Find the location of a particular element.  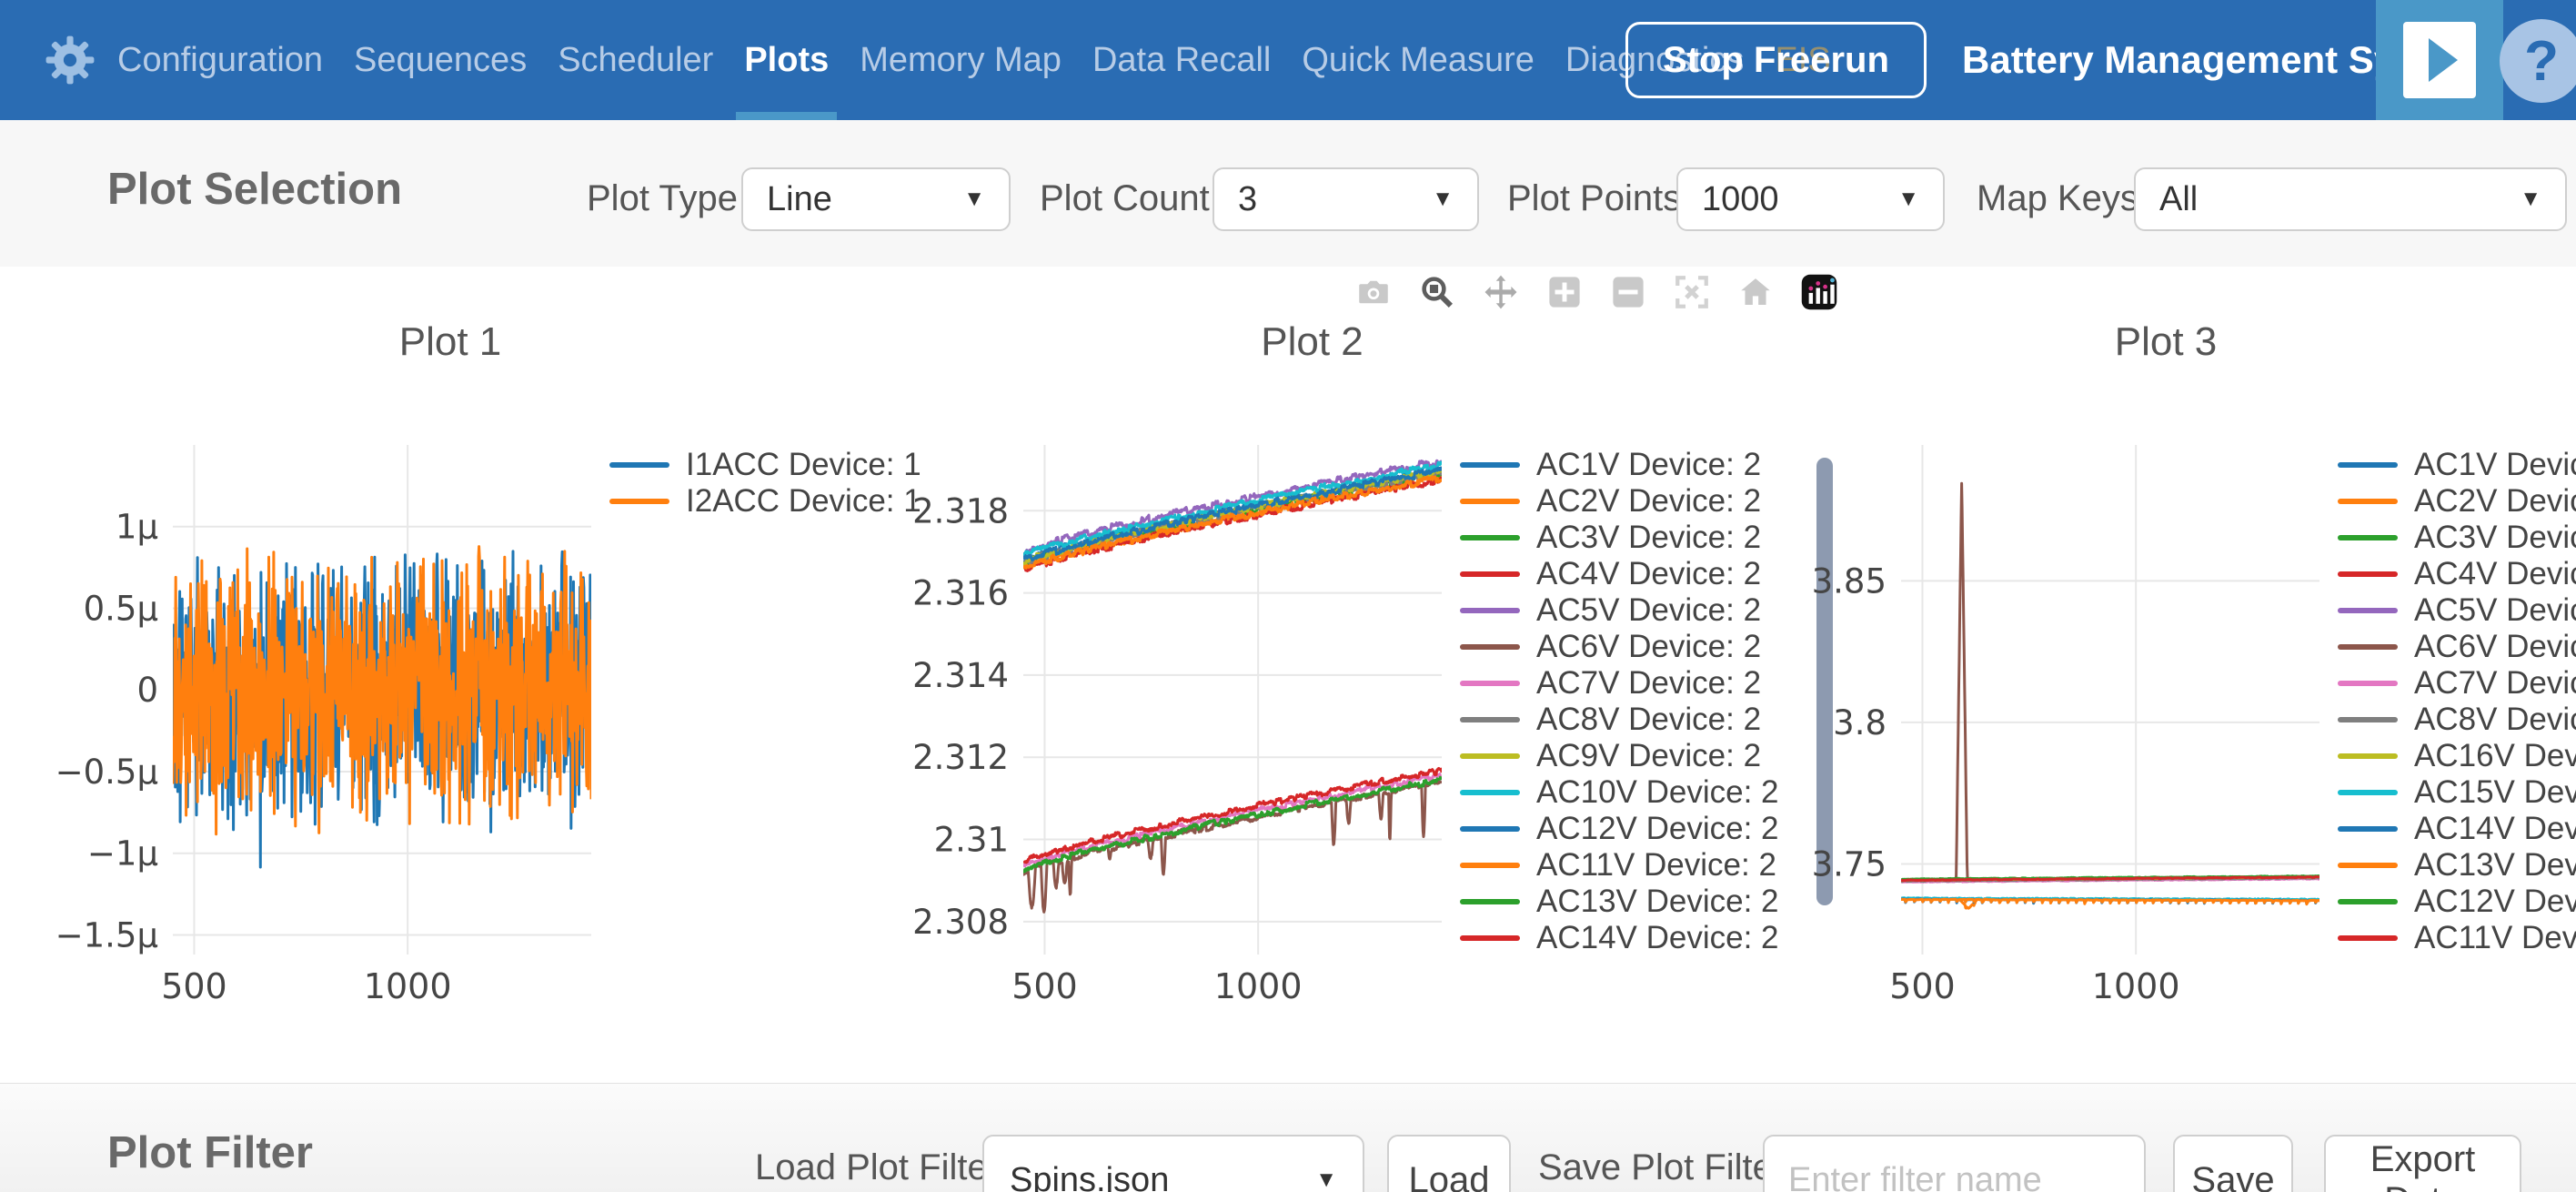

legend-item: AC6V Device: 2 is located at coordinates (1619, 647).